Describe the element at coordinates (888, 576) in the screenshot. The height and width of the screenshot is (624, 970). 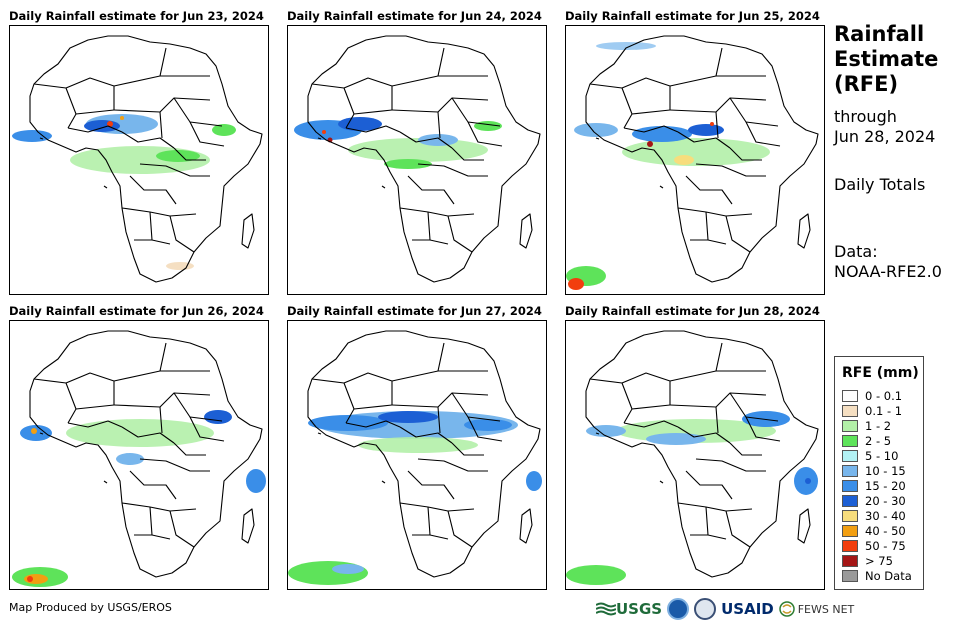
I see `legend-label: No Data` at that location.